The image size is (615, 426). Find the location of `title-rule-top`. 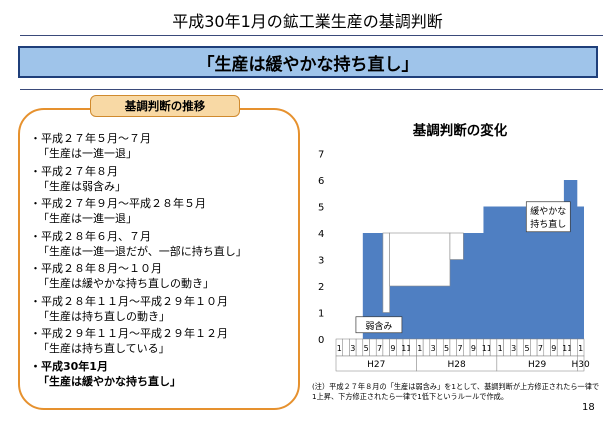

title-rule-top is located at coordinates (311, 35).